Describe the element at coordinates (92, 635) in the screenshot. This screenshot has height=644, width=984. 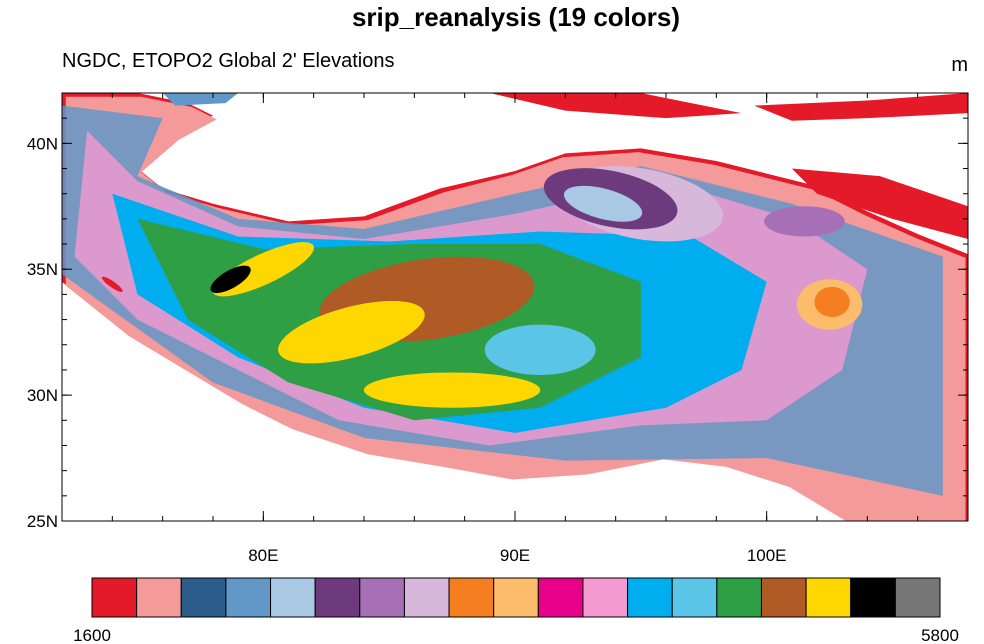
I see `colorbar-min-label: 1600` at that location.